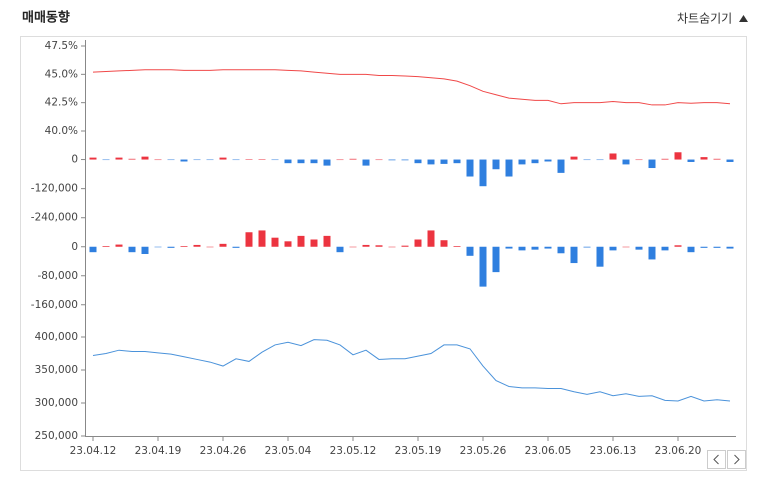 Image resolution: width=759 pixels, height=480 pixels. Describe the element at coordinates (56, 436) in the screenshot. I see `y-tick-label: 250,000` at that location.